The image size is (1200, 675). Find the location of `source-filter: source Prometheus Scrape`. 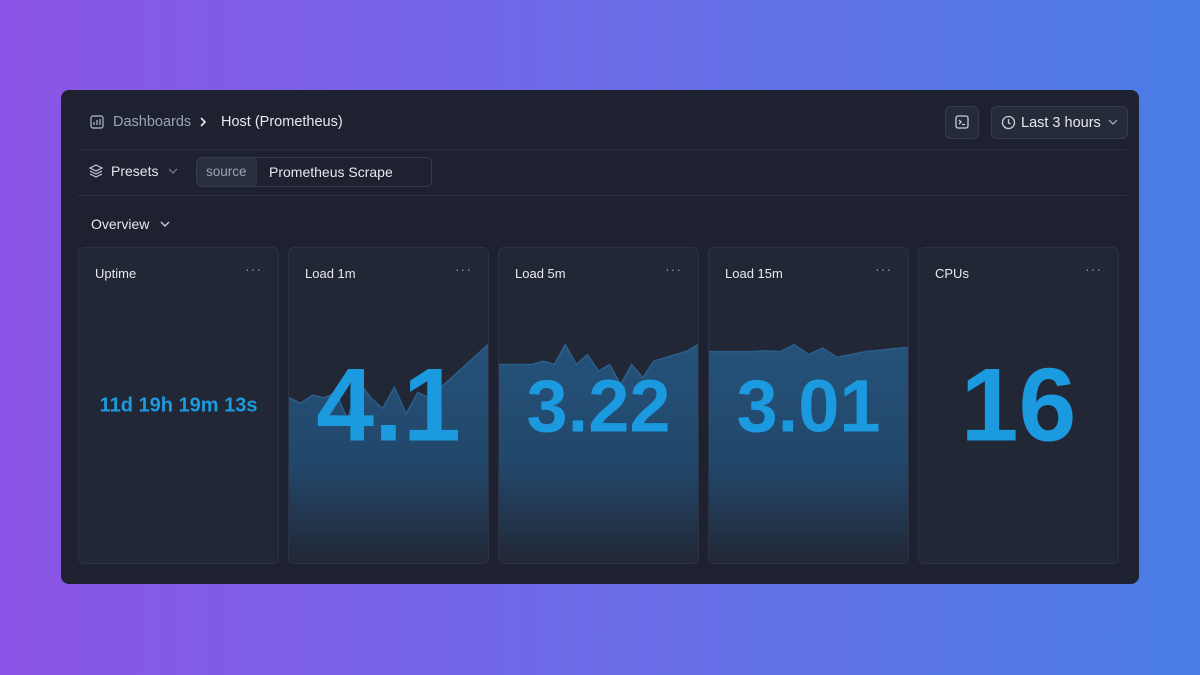

source-filter: source Prometheus Scrape is located at coordinates (314, 172).